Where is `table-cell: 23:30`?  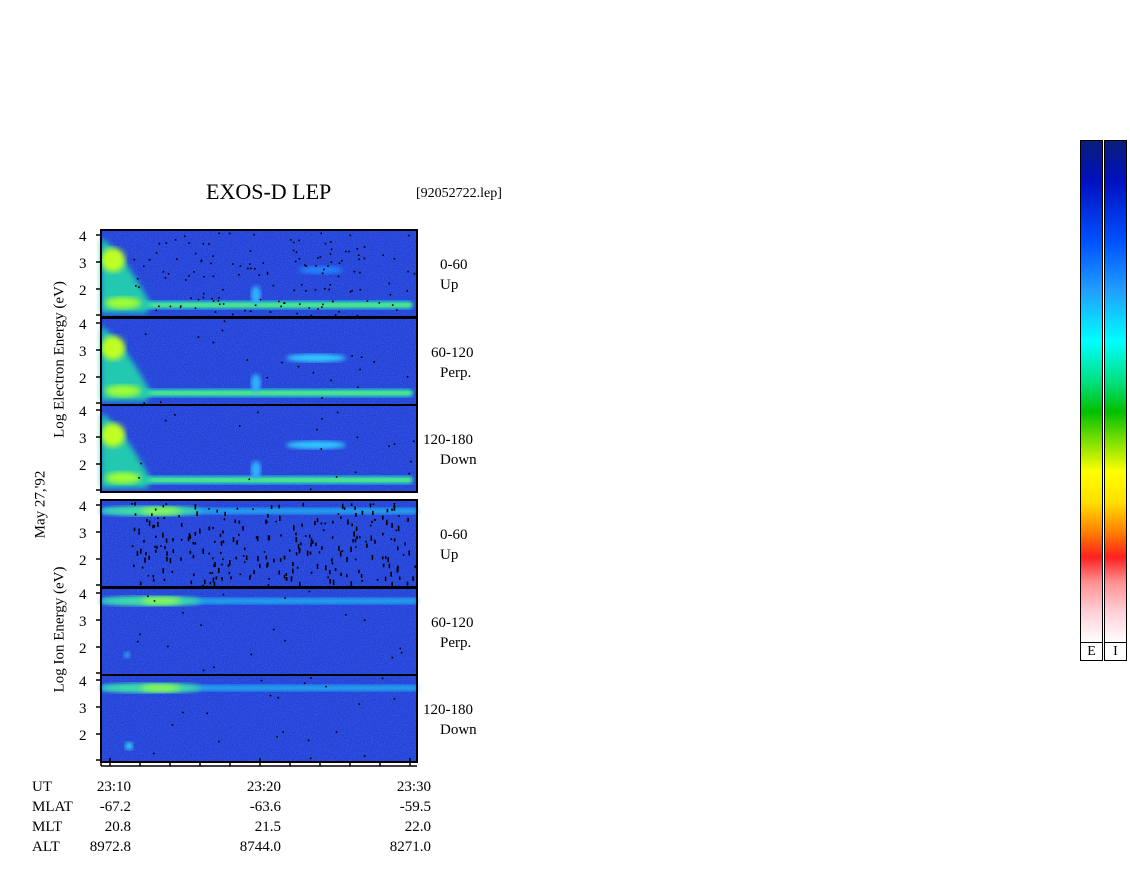
table-cell: 23:30 is located at coordinates (413, 787).